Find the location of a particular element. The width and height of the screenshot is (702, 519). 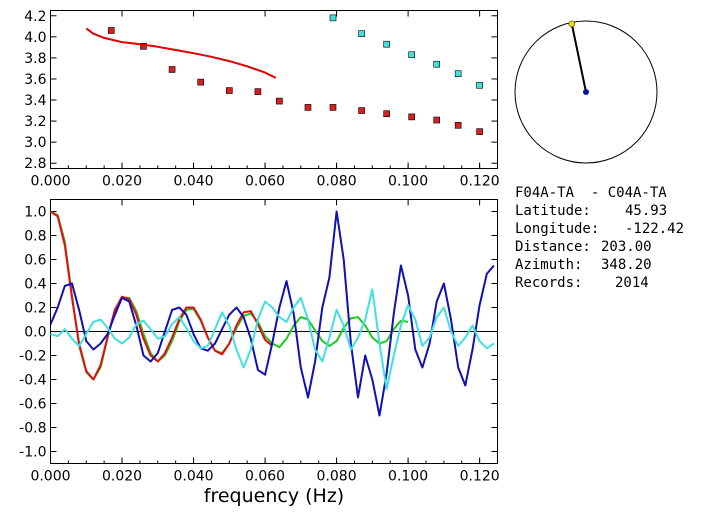

info-row-distance: Distance: 203.00 is located at coordinates (583, 247).